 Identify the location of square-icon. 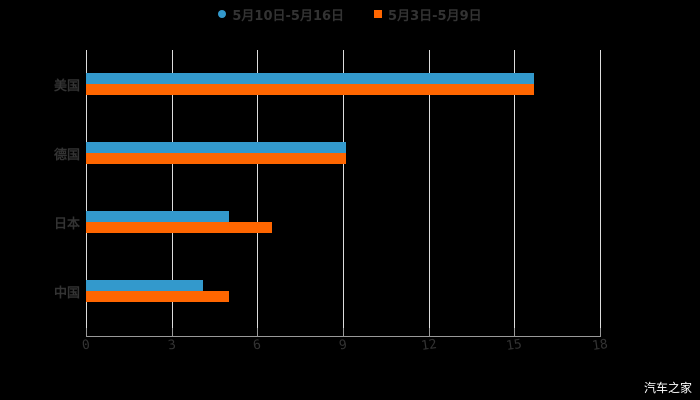
(378, 14).